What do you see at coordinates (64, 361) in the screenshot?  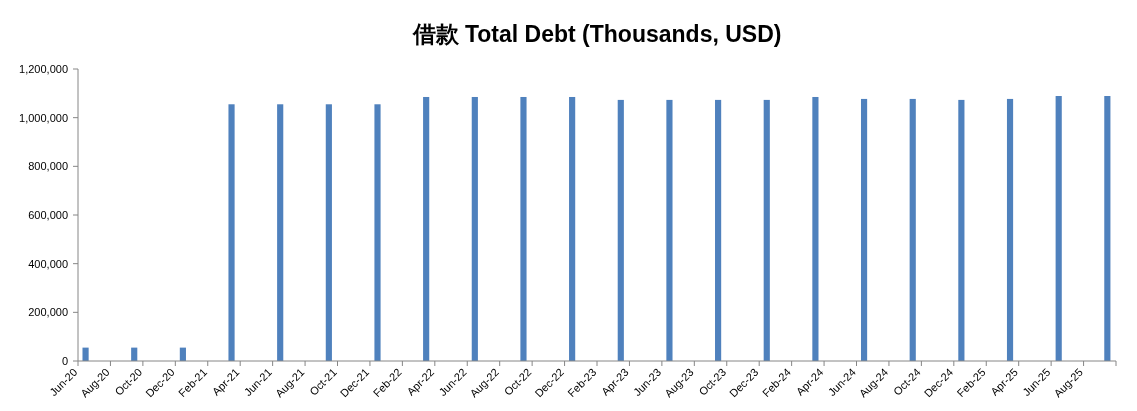 I see `y-tick-label: 0` at bounding box center [64, 361].